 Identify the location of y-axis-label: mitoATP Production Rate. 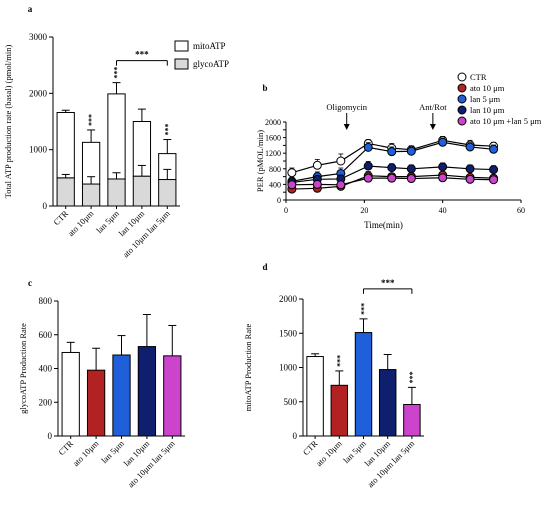
(248, 368).